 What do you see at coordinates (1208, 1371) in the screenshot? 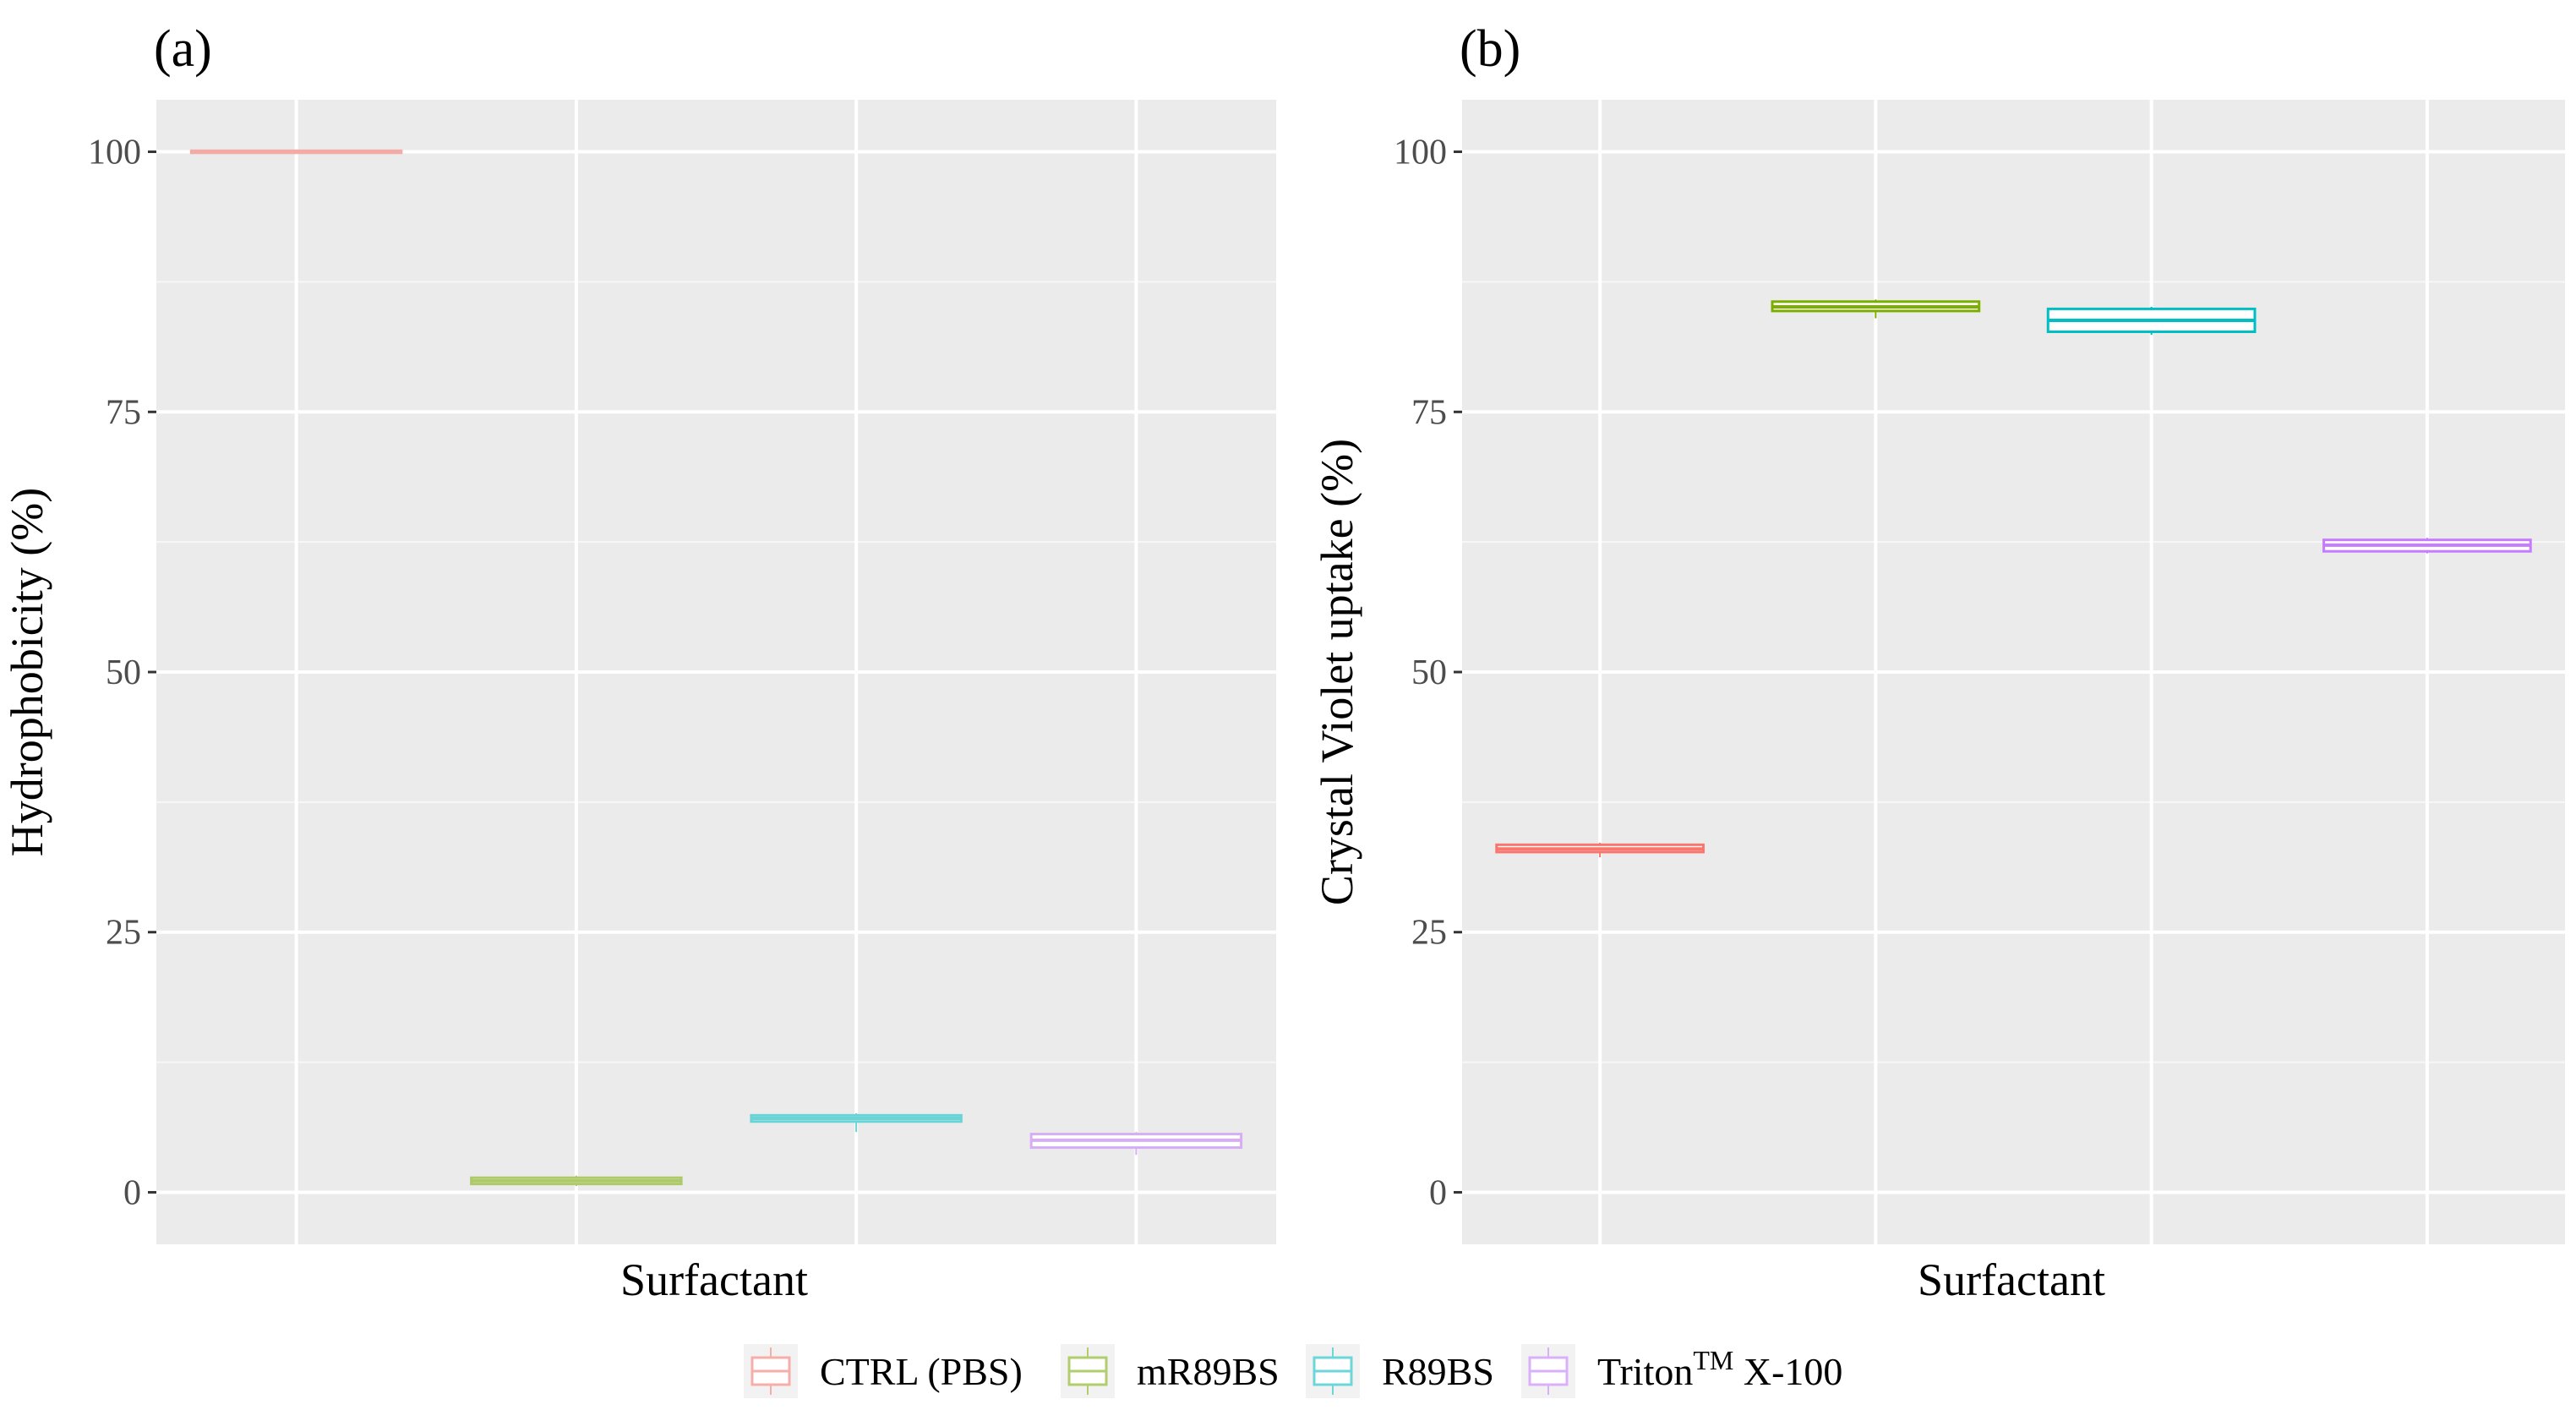
I see `legend-label: mR89BS` at bounding box center [1208, 1371].